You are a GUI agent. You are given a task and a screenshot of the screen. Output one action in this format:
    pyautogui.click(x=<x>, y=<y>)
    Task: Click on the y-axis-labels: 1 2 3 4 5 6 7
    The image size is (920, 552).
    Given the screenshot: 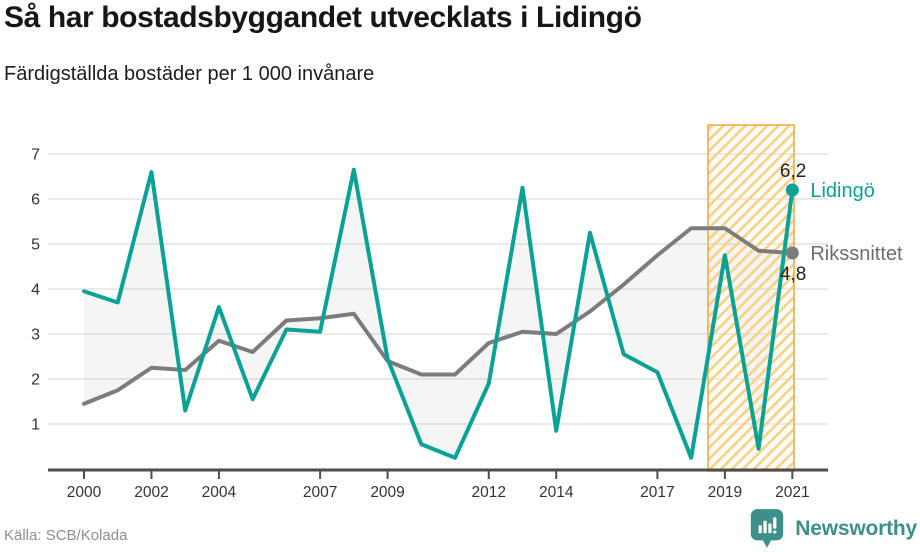 What is the action you would take?
    pyautogui.click(x=35, y=290)
    